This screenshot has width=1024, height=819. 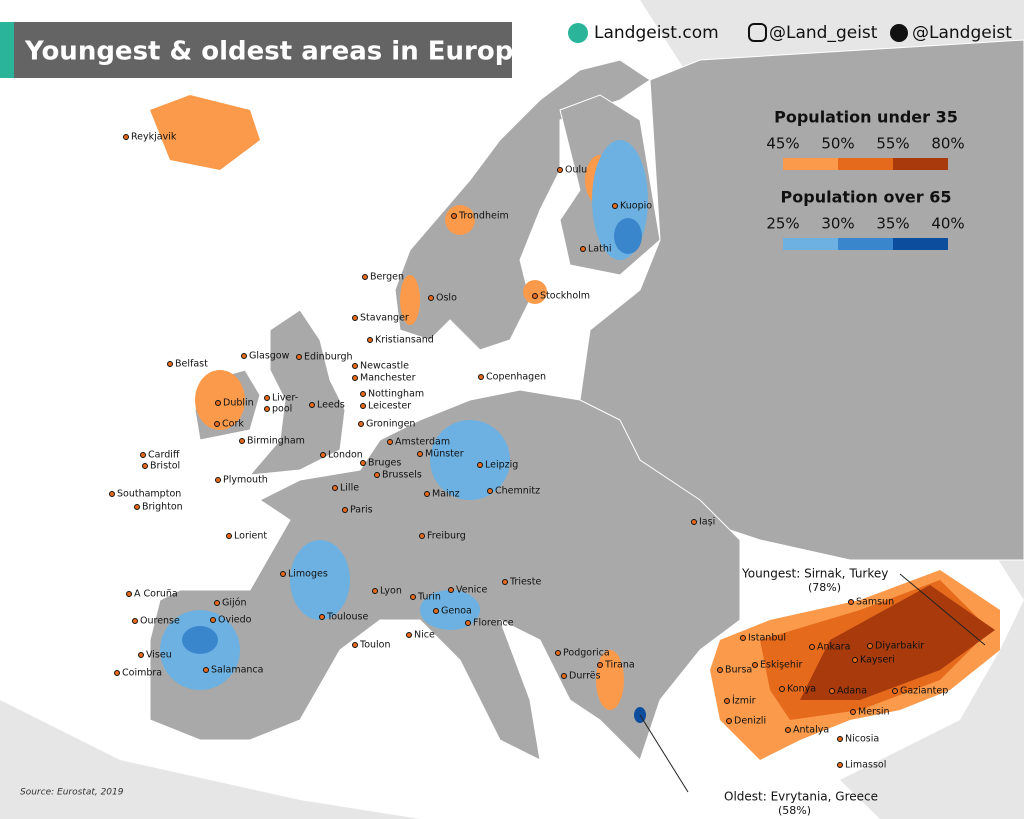 What do you see at coordinates (237, 670) in the screenshot?
I see `city-label: Salamanca` at bounding box center [237, 670].